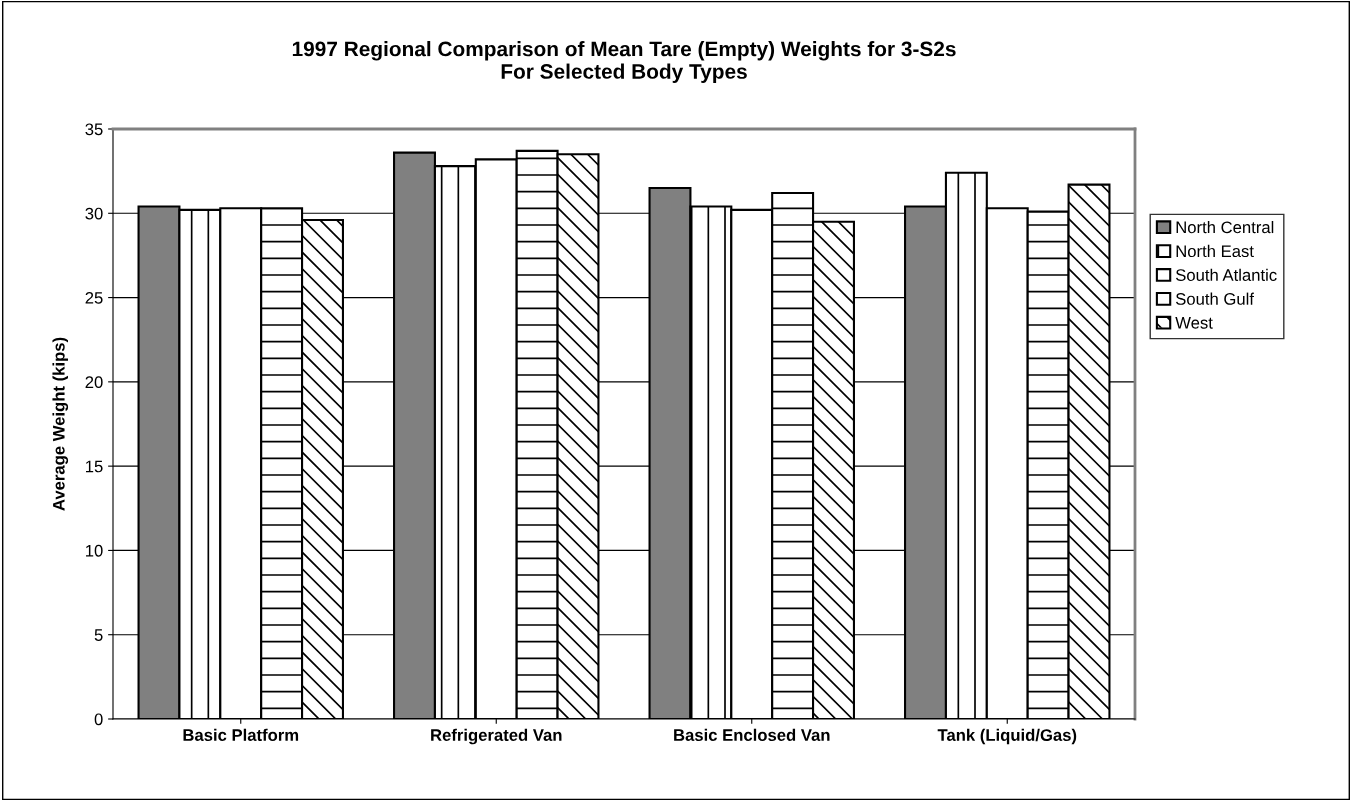 This screenshot has height=801, width=1352. What do you see at coordinates (496, 736) in the screenshot?
I see `x-tick-label: Refrigerated Van` at bounding box center [496, 736].